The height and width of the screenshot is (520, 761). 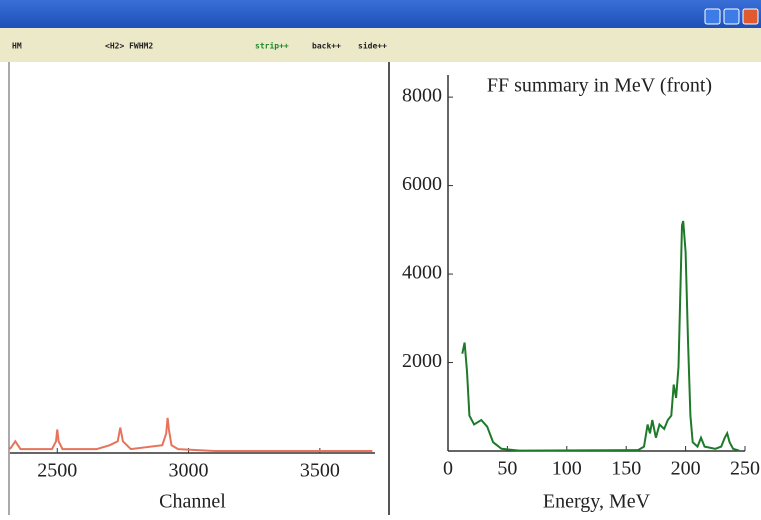 What do you see at coordinates (448, 469) in the screenshot?
I see `x-tick-label: 0` at bounding box center [448, 469].